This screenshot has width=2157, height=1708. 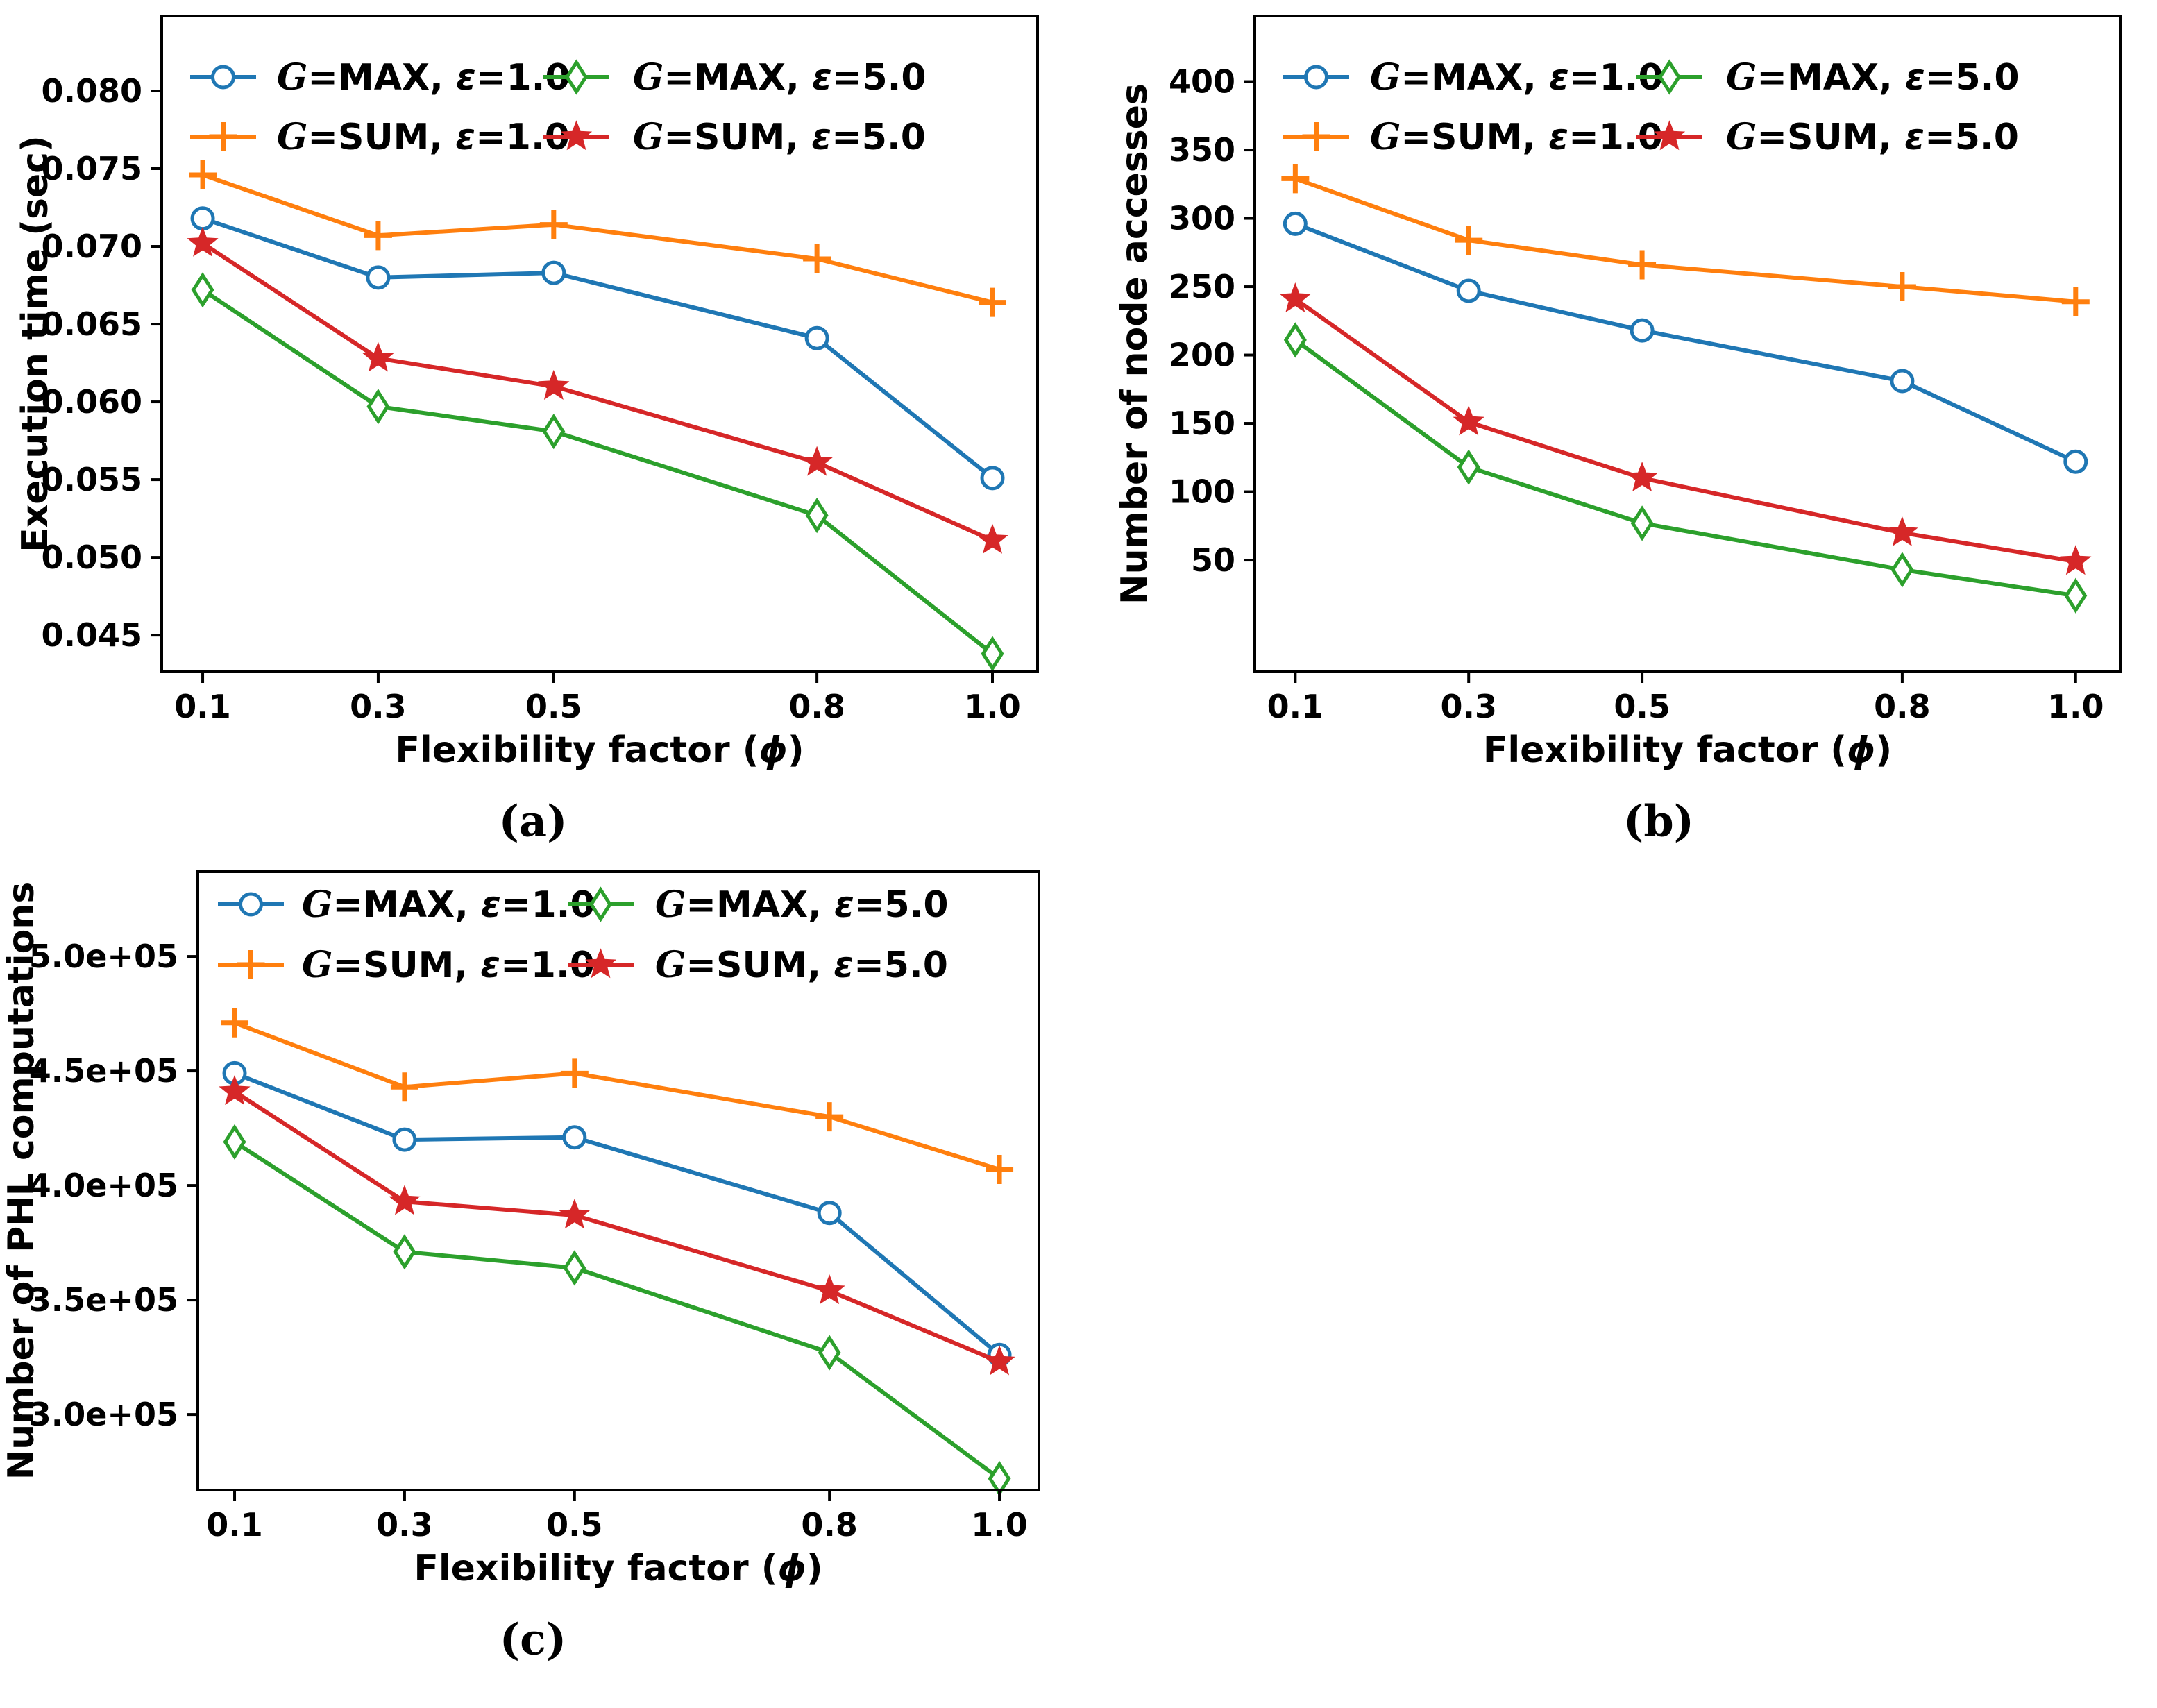 I want to click on y-tick-label: 3.0e+05, so click(x=104, y=1414).